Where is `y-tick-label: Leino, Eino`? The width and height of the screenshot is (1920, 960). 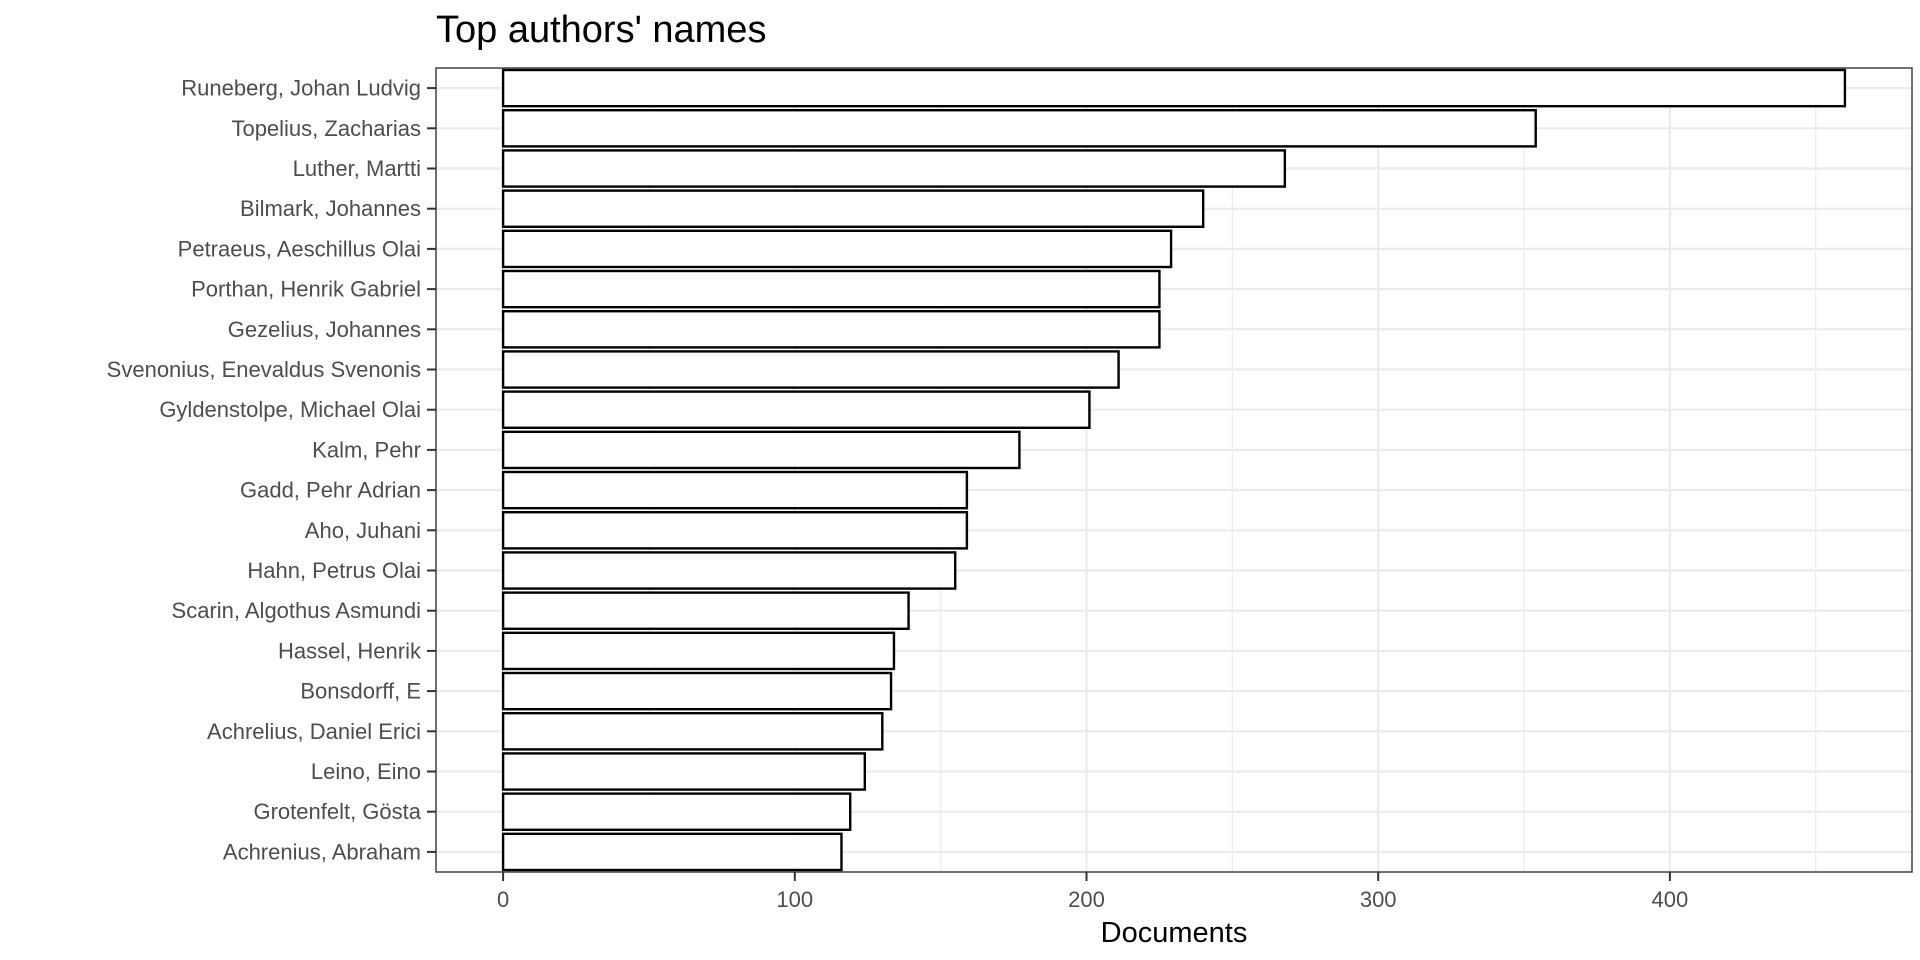 y-tick-label: Leino, Eino is located at coordinates (366, 771).